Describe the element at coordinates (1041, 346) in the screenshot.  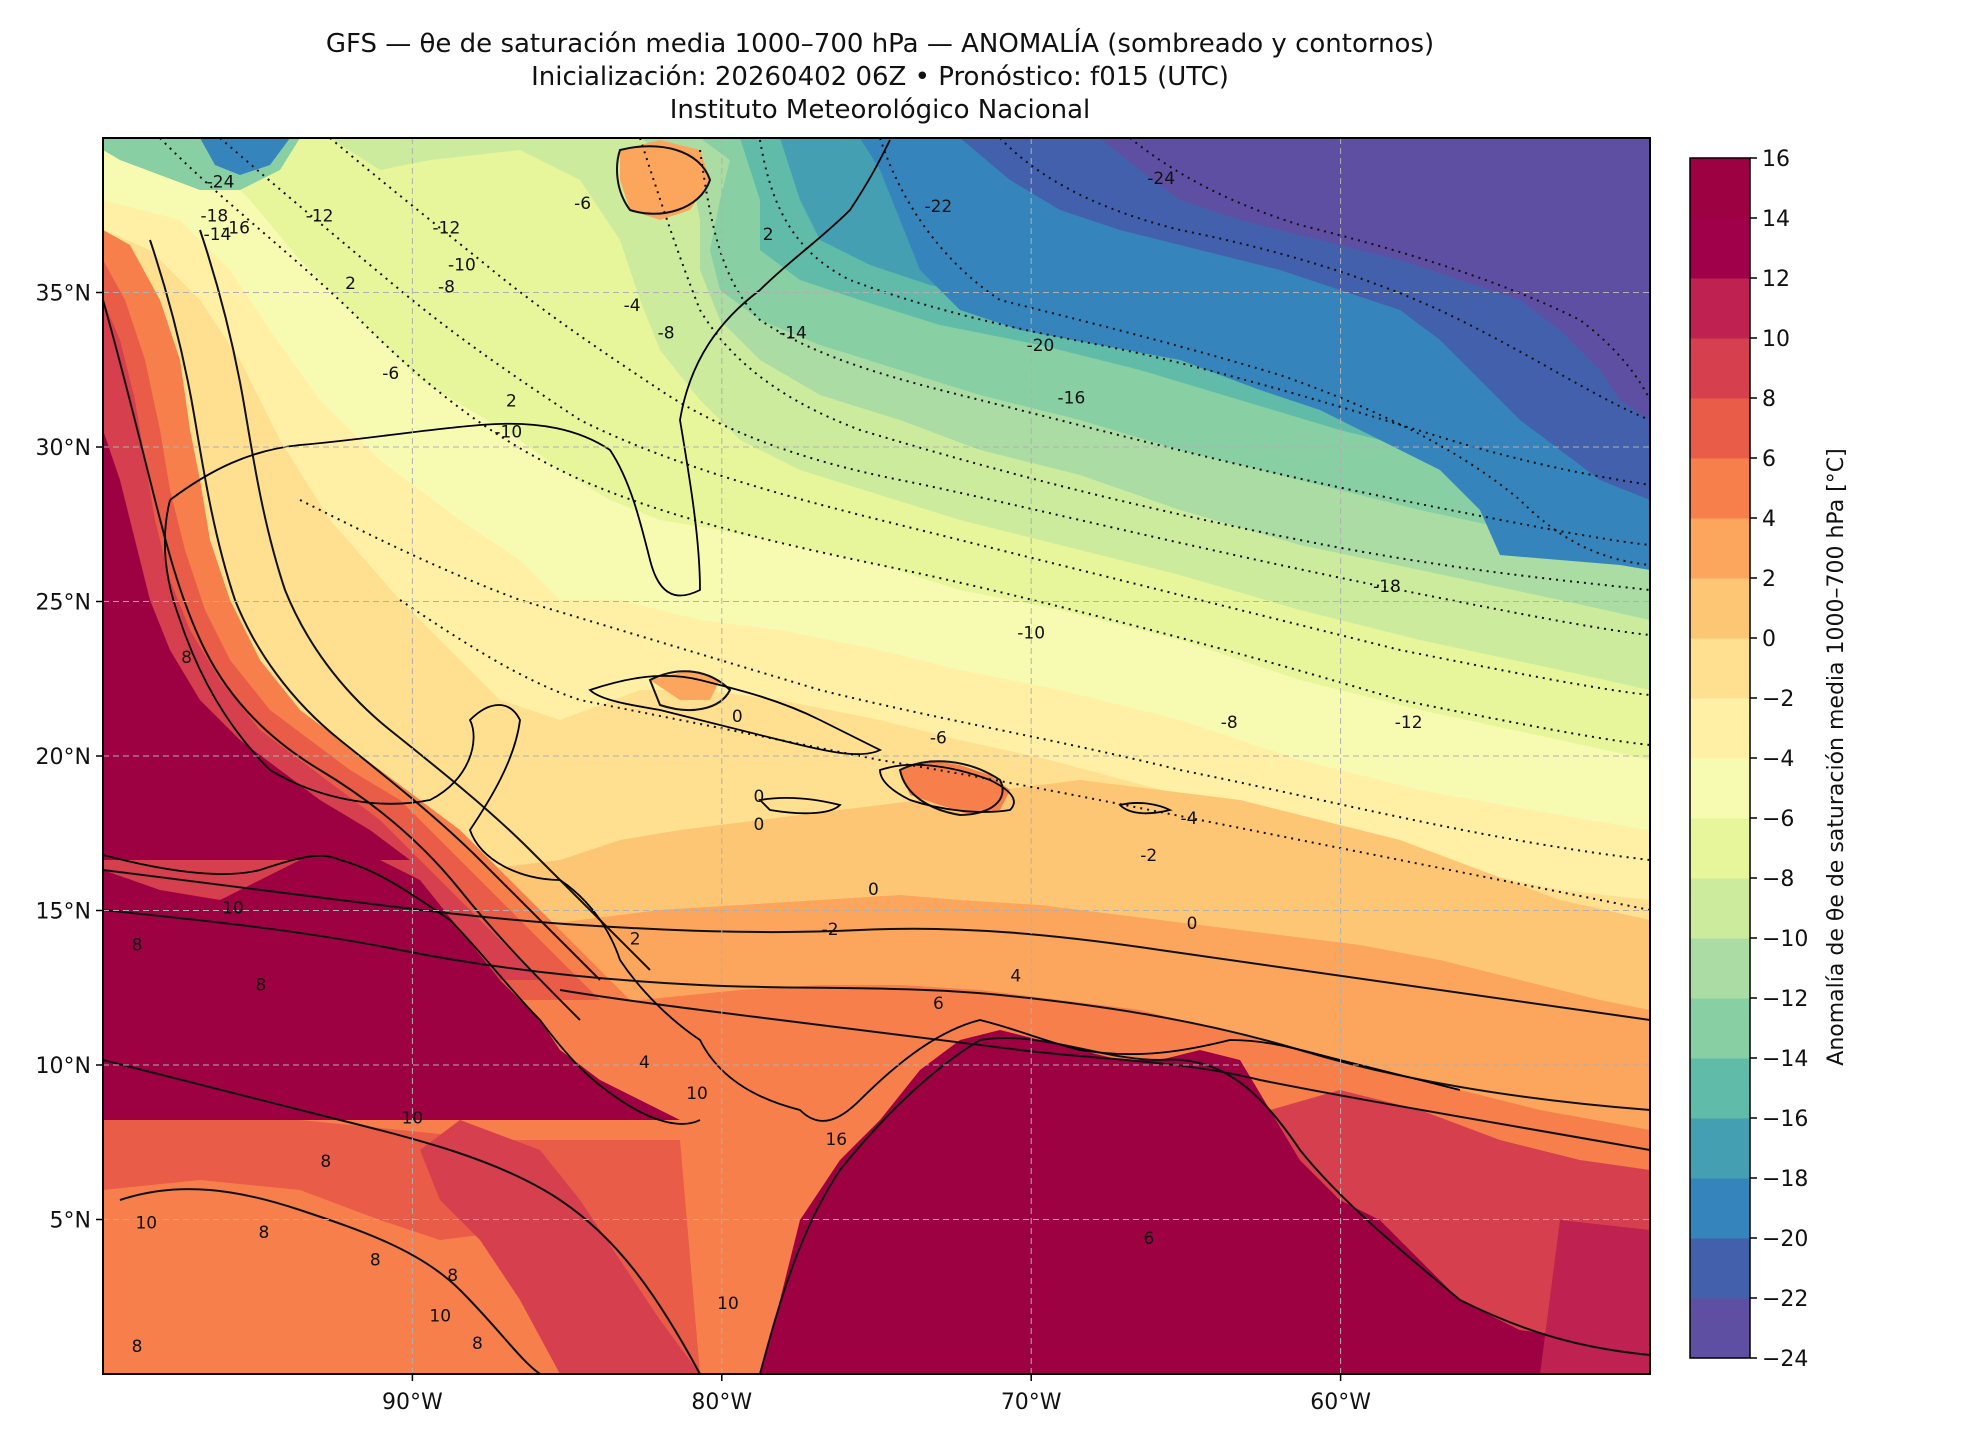
I see `contour-label: -20` at that location.